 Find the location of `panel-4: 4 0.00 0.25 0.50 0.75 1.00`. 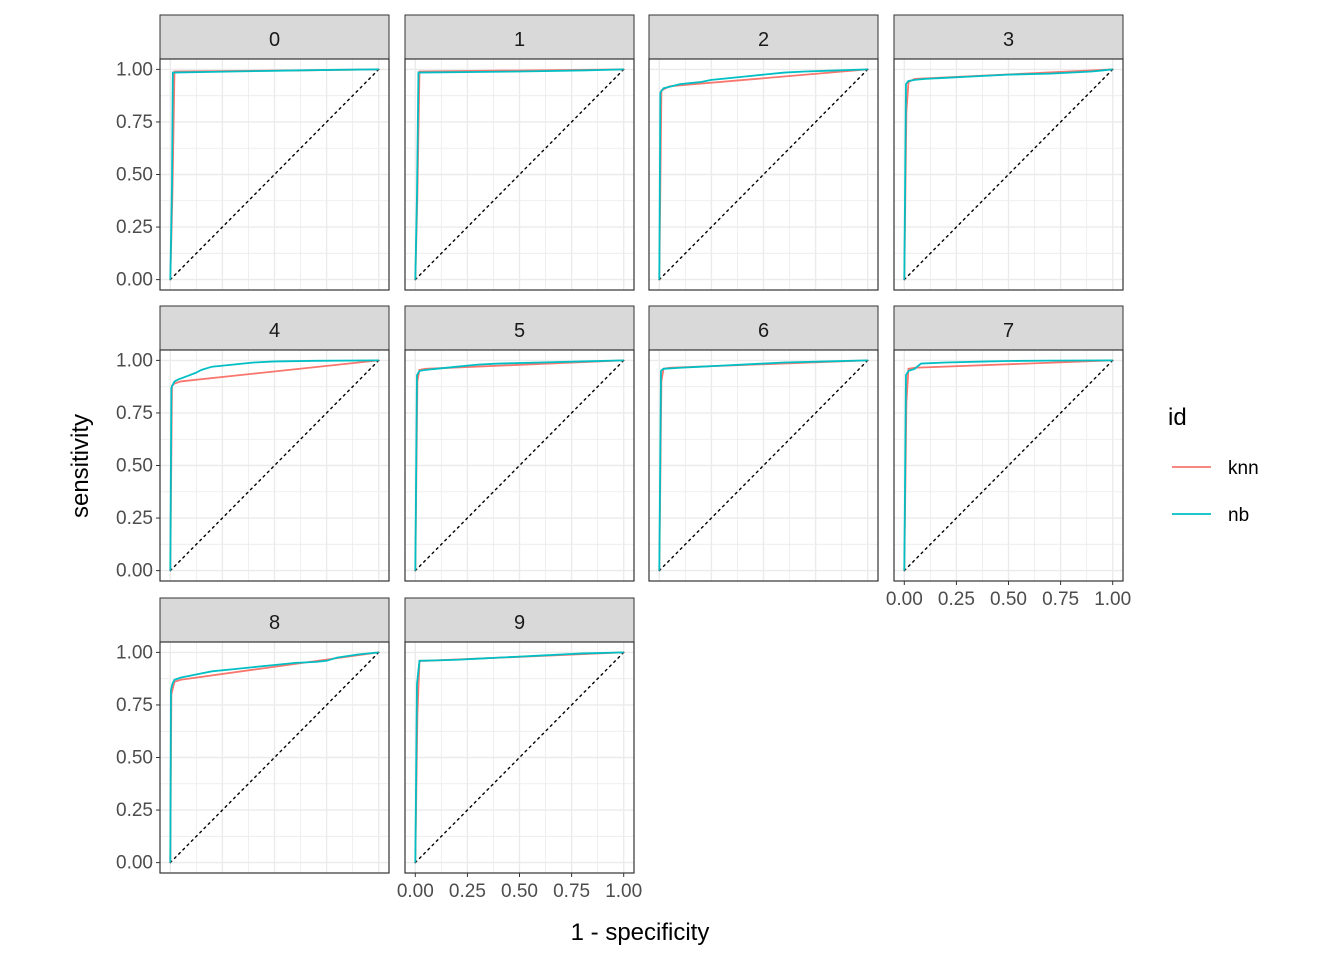

panel-4: 4 0.00 0.25 0.50 0.75 1.00 is located at coordinates (253, 443).